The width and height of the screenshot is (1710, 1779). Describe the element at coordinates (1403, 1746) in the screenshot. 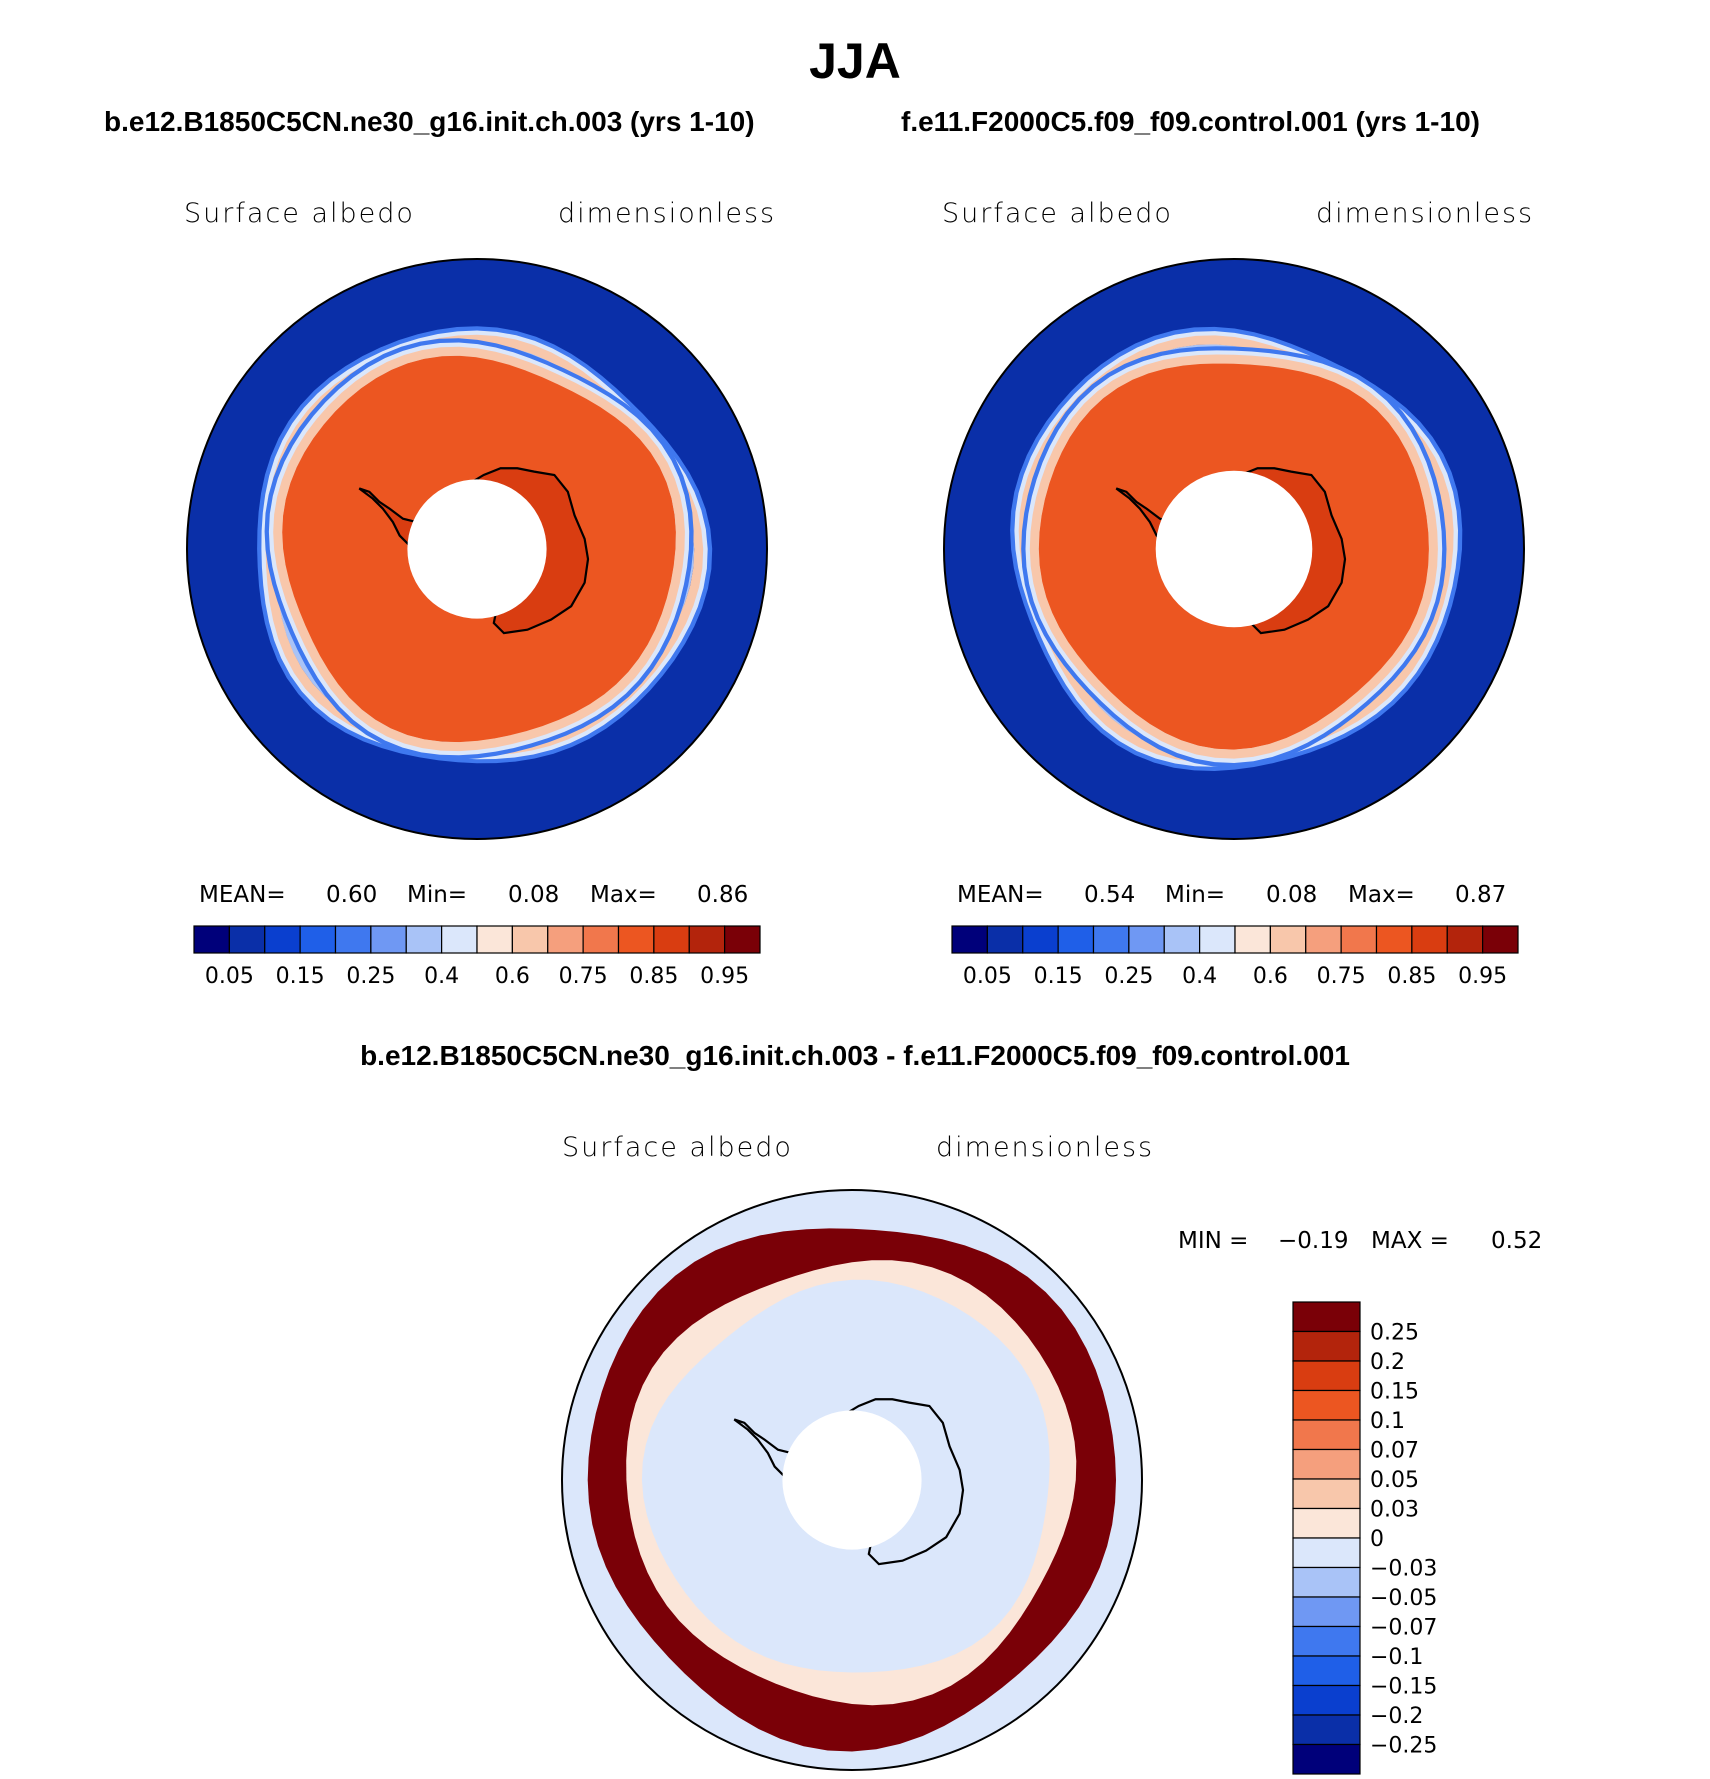

I see `colorbar-difference-tick-label: −0.25` at that location.